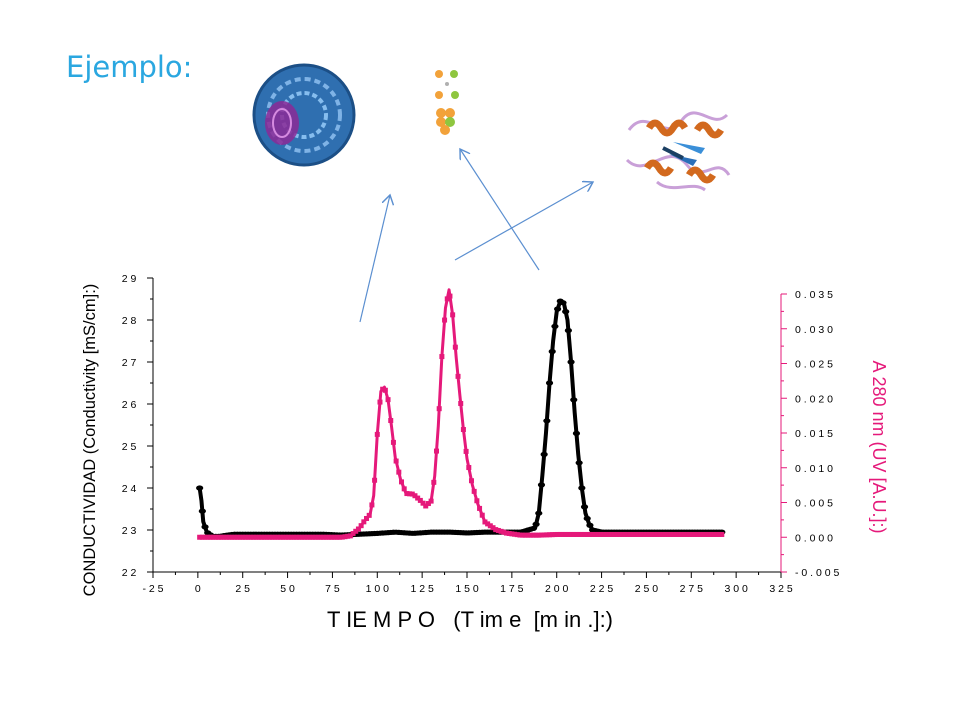 Image resolution: width=960 pixels, height=720 pixels. What do you see at coordinates (602, 589) in the screenshot?
I see `x-tick-label: 2 2 5` at bounding box center [602, 589].